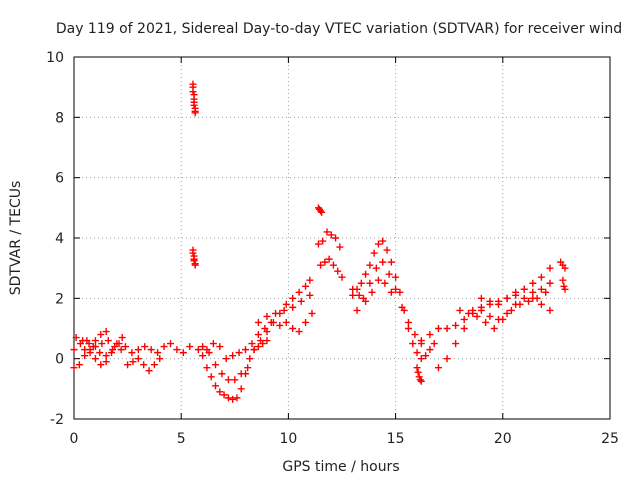 The image size is (640, 480). Describe the element at coordinates (288, 439) in the screenshot. I see `x-tick-label: 10` at that location.